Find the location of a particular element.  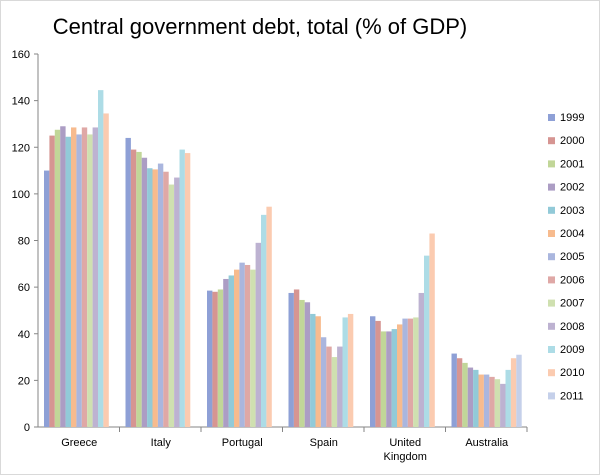

x-tick-label: Greece is located at coordinates (79, 443).